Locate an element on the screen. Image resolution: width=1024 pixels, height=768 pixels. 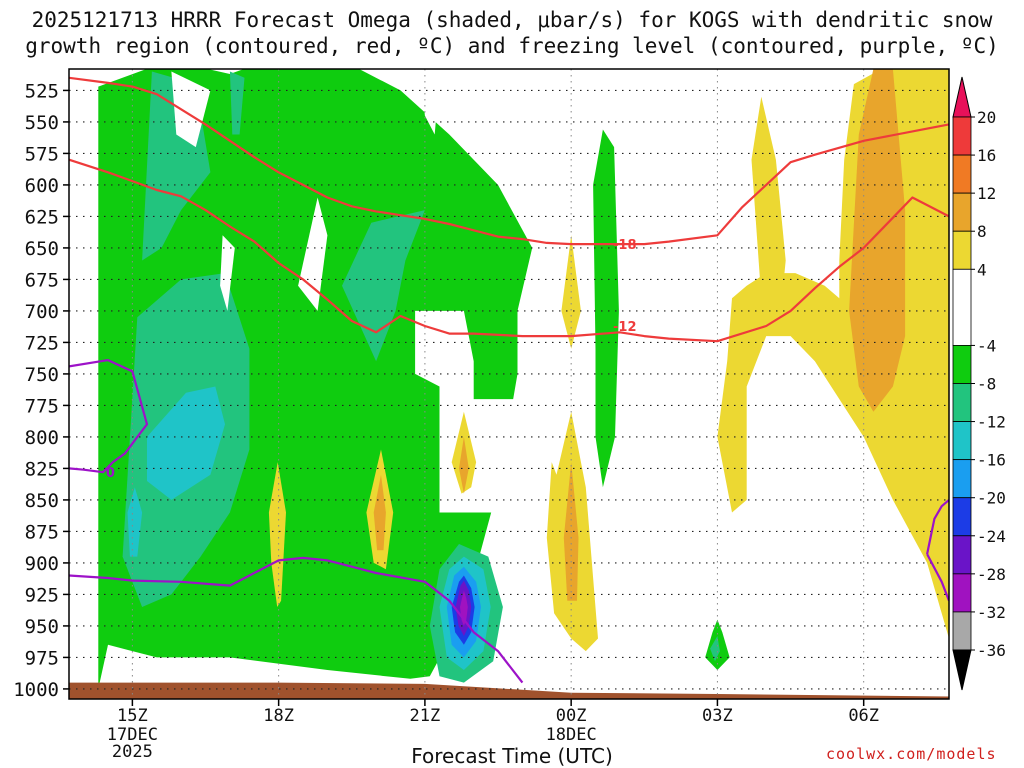
colorbar-label--20: -20 is located at coordinates (991, 498).